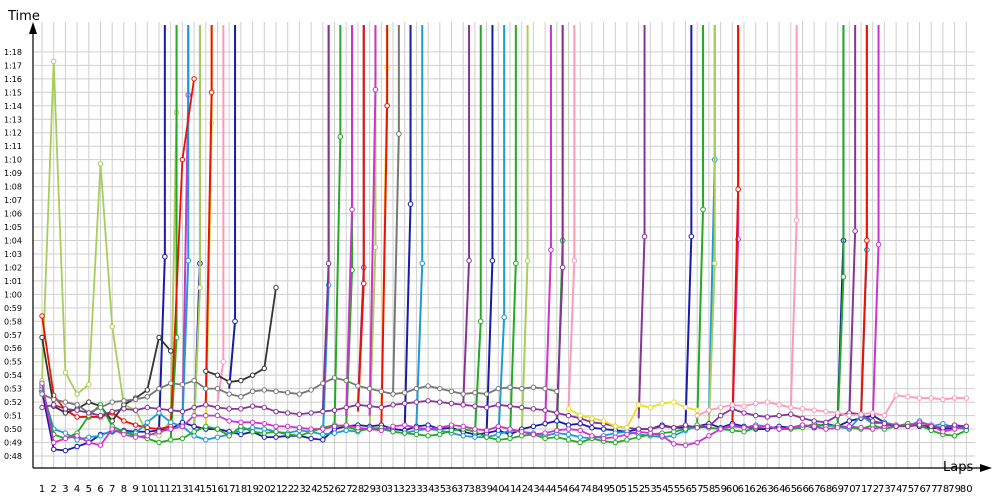 Image resolution: width=1000 pixels, height=500 pixels. What do you see at coordinates (428, 489) in the screenshot?
I see `x-tick-label: 34` at bounding box center [428, 489].